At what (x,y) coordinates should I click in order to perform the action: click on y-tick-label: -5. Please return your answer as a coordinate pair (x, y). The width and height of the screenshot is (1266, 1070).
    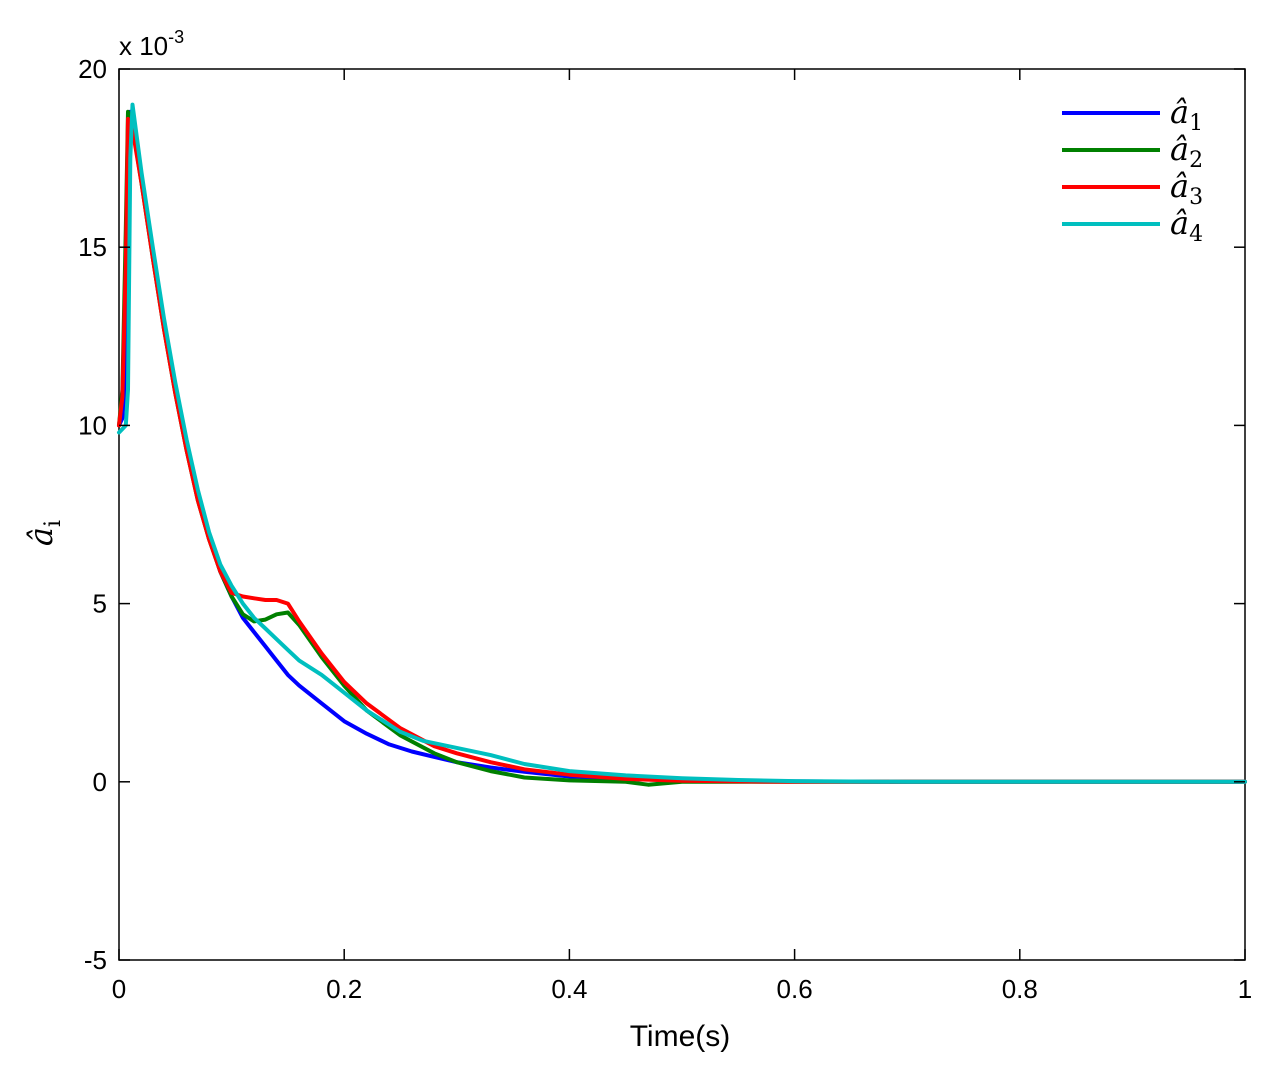
    Looking at the image, I should click on (95, 960).